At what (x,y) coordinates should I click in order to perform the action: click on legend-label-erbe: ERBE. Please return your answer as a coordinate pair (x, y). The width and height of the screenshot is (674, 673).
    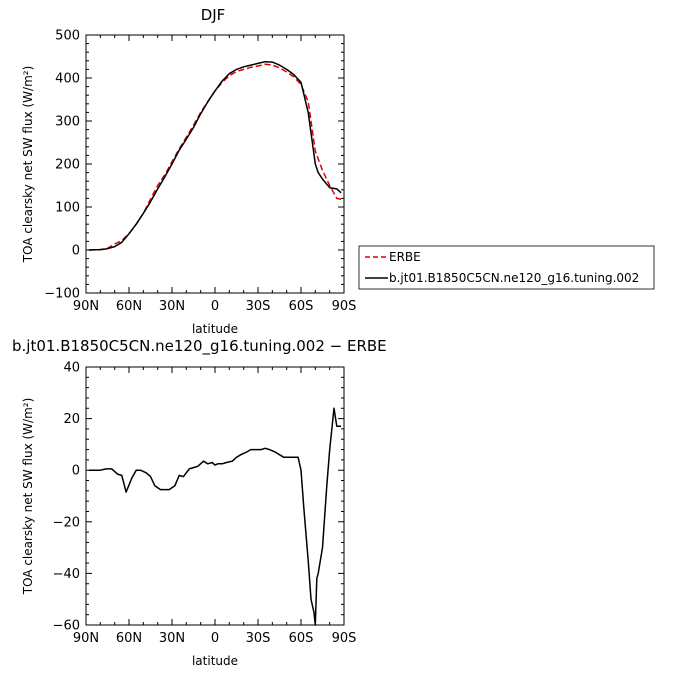
    Looking at the image, I should click on (405, 257).